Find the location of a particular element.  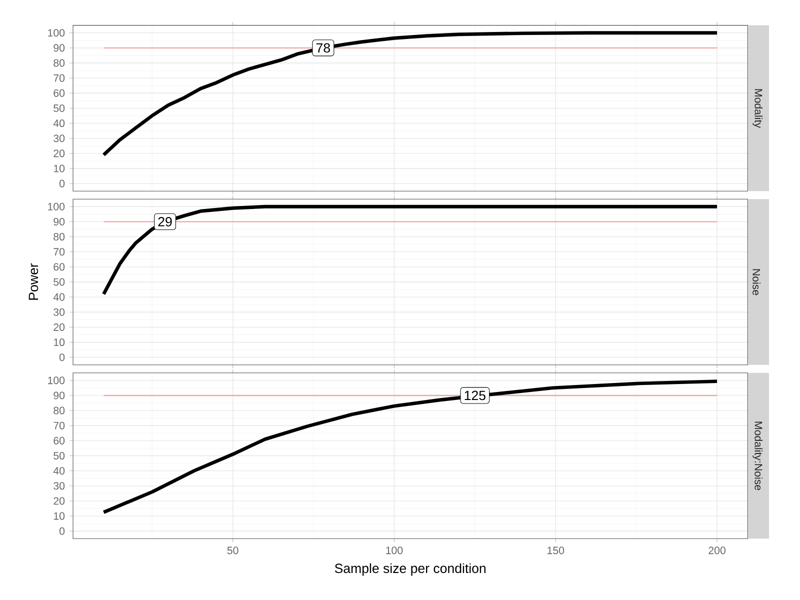

text: Modality:Noise is located at coordinates (757, 456).